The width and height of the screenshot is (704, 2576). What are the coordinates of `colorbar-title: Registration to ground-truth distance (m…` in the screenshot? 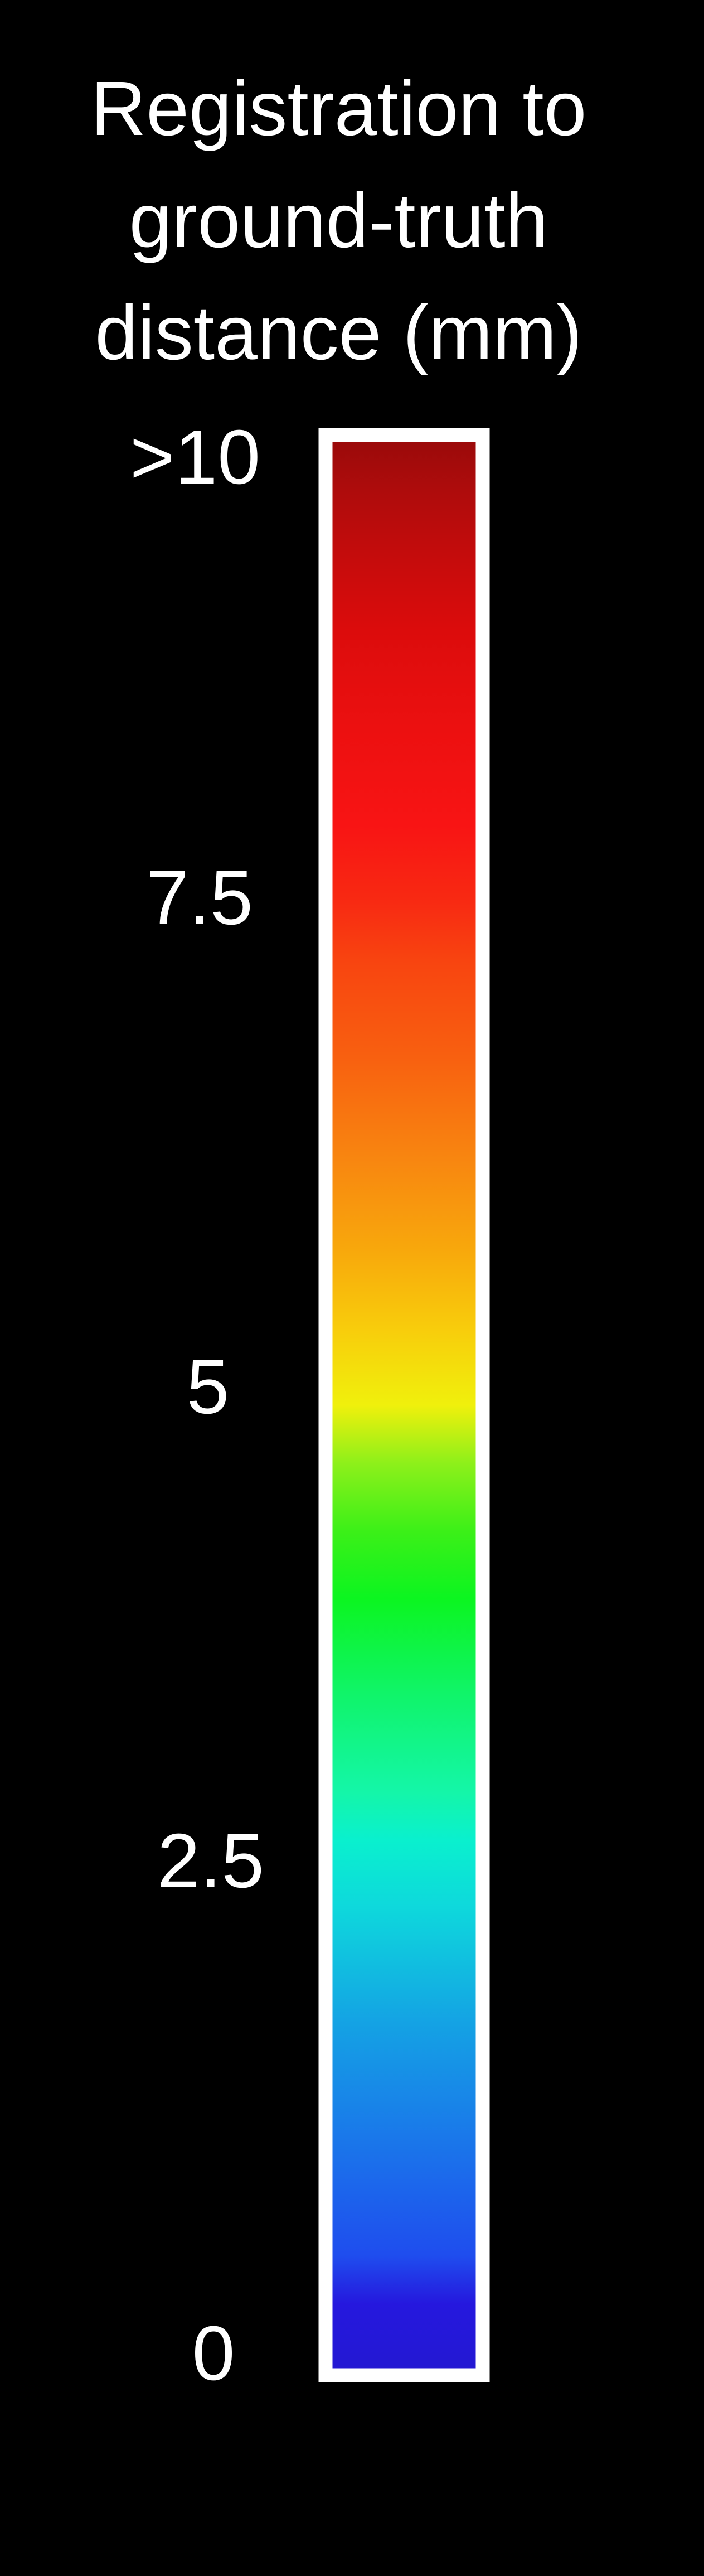 It's located at (338, 221).